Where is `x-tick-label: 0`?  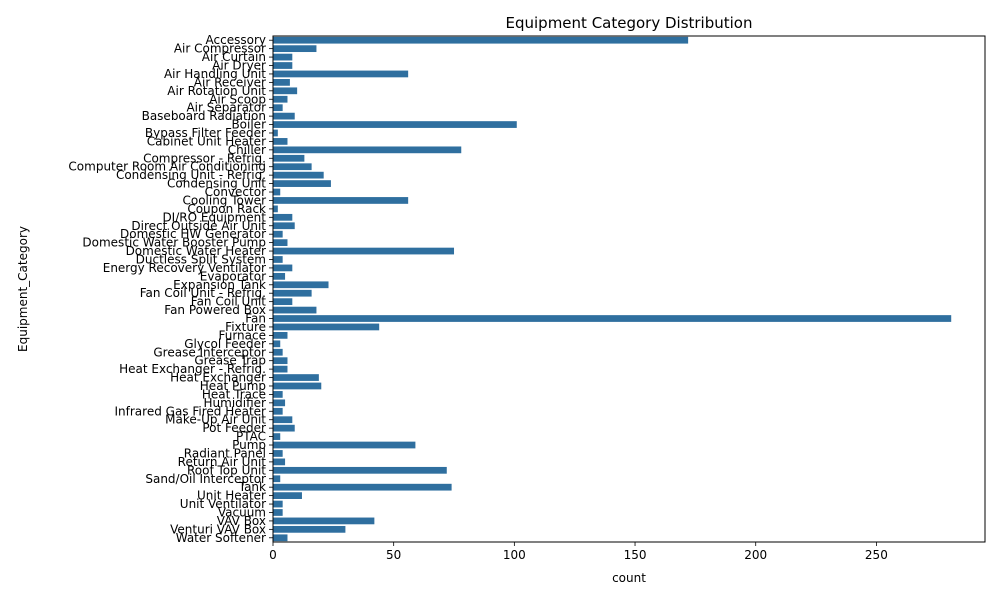 x-tick-label: 0 is located at coordinates (273, 555).